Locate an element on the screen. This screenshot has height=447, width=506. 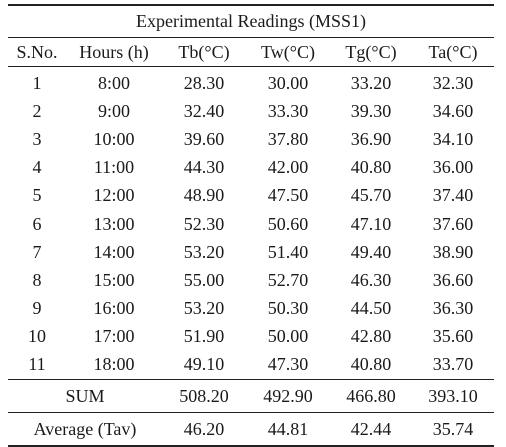
table-row: 2 9:00 32.40 33.30 39.30 34.60 is located at coordinates (251, 111).